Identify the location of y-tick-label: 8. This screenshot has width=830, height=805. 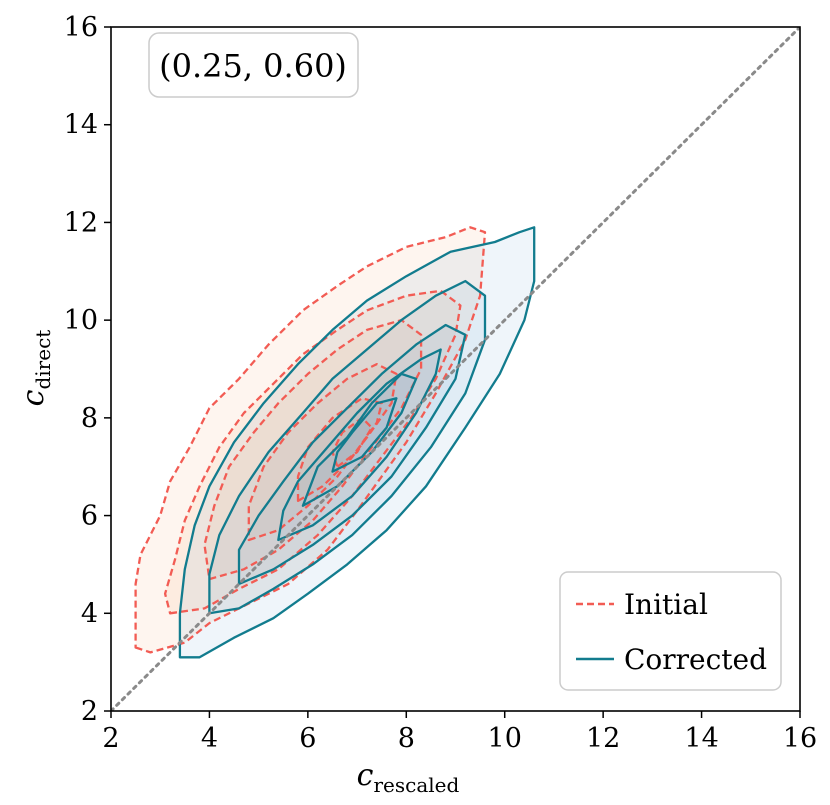
(89, 418).